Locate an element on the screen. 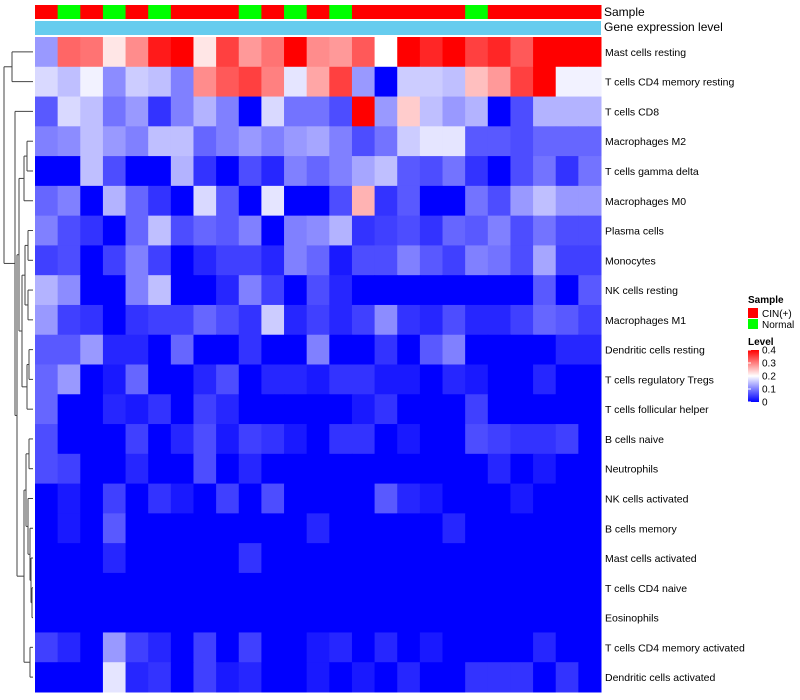 The image size is (800, 700). legend-level-colorbar is located at coordinates (753, 376).